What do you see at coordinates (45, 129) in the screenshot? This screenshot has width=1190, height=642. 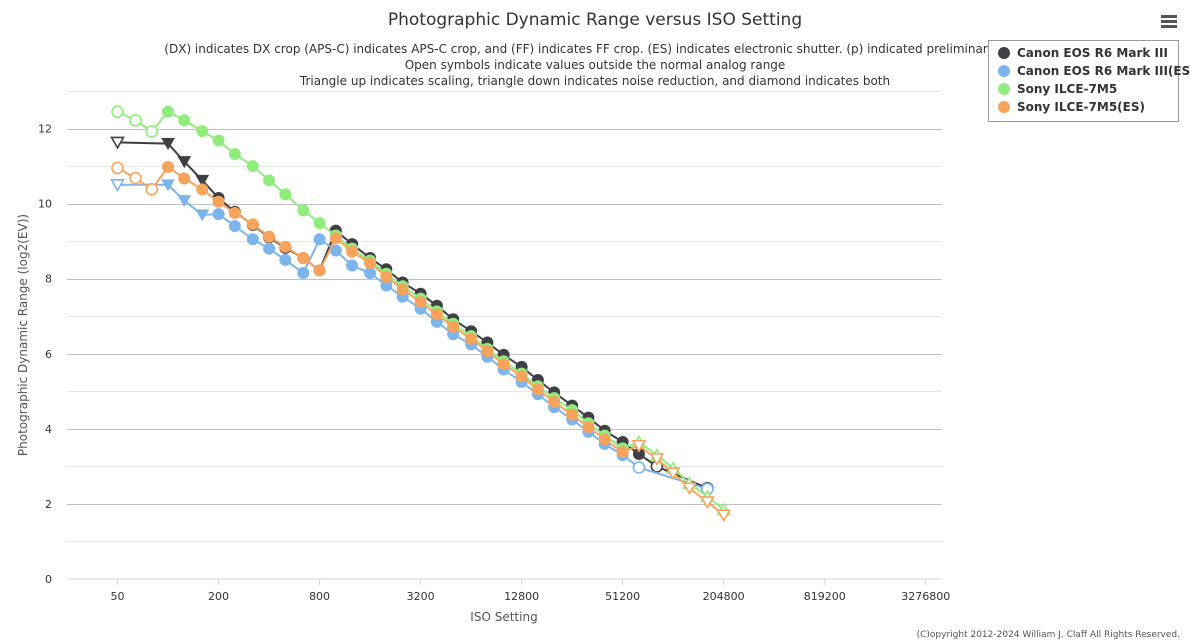 I see `y-tick-label: 12` at bounding box center [45, 129].